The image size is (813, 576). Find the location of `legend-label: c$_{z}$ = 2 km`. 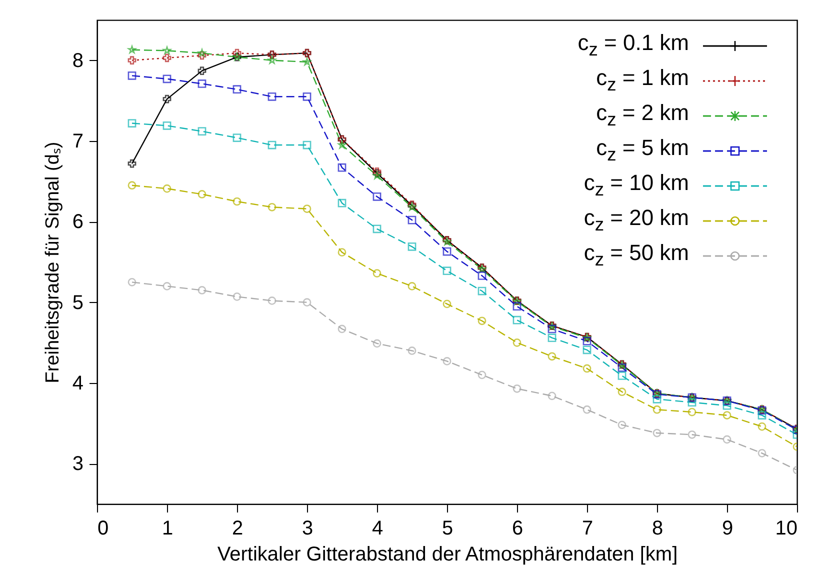

legend-label: c$_{z}$ = 2 km is located at coordinates (642, 115).